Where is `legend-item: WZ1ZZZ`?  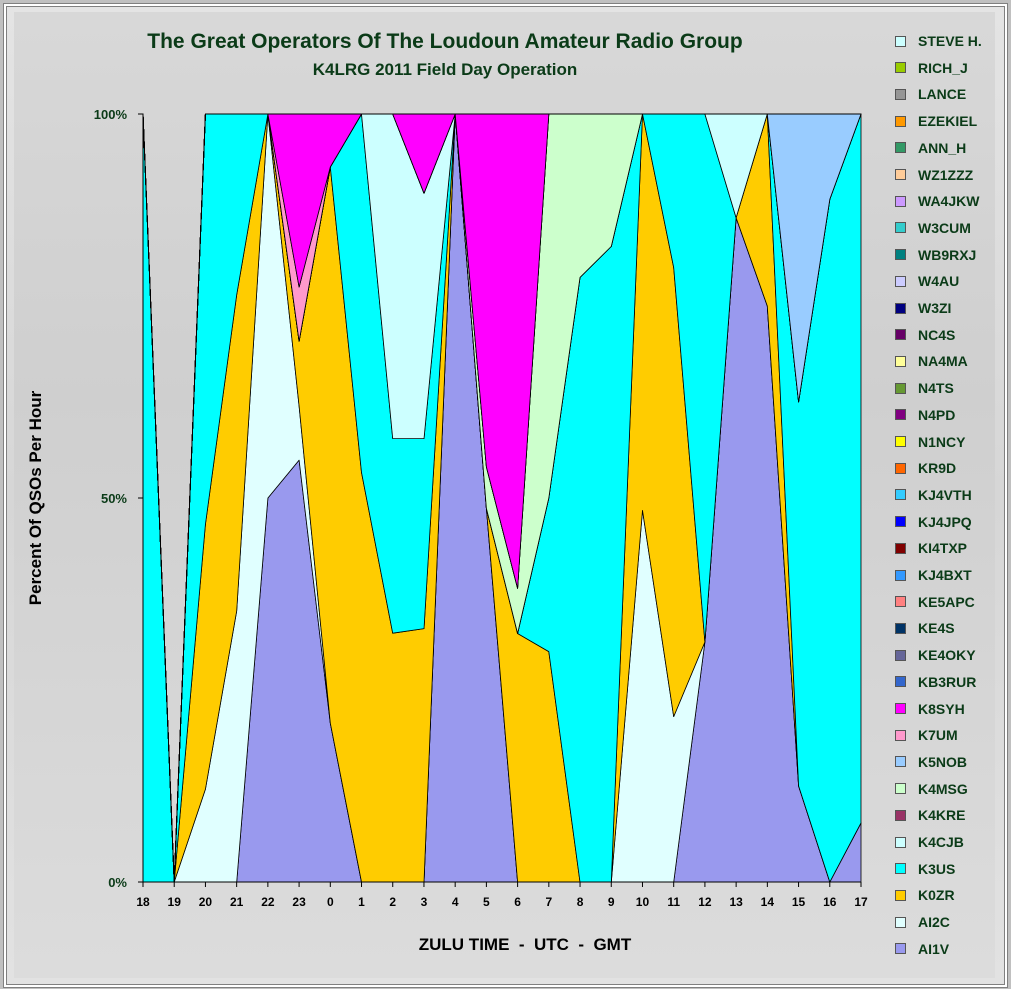 legend-item: WZ1ZZZ is located at coordinates (934, 175).